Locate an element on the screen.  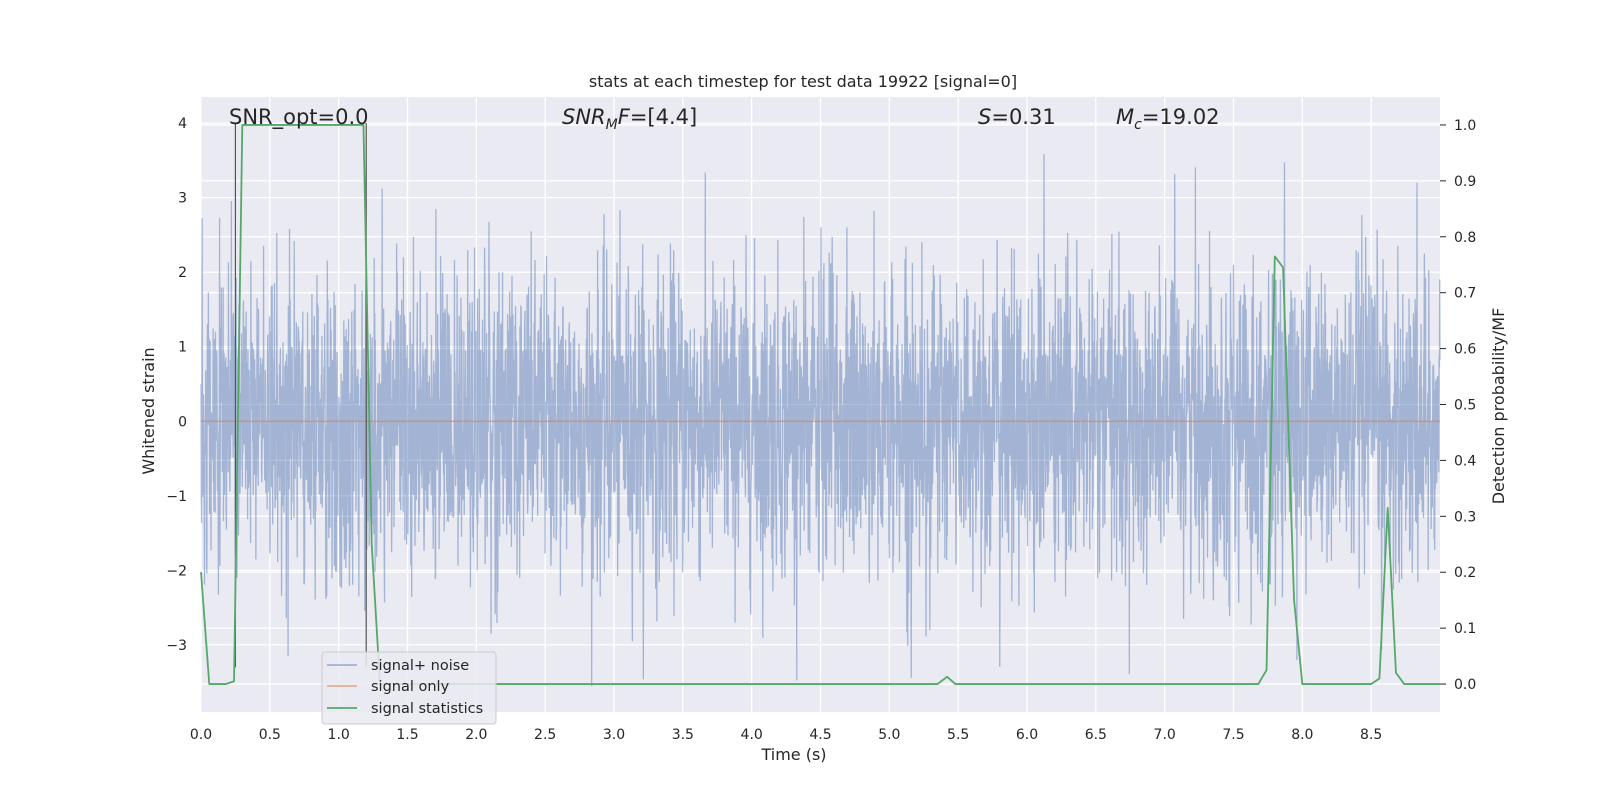
s-symbol: S is located at coordinates (984, 117).